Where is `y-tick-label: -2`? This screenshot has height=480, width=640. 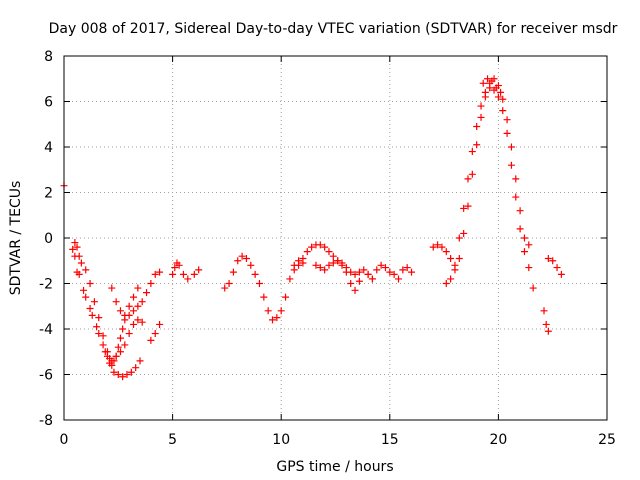 y-tick-label: -2 is located at coordinates (46, 285).